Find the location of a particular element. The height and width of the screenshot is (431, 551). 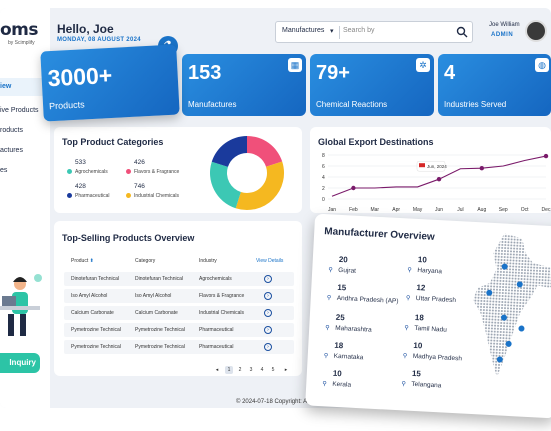

manufacturer-state: Gujrat is located at coordinates (347, 270).